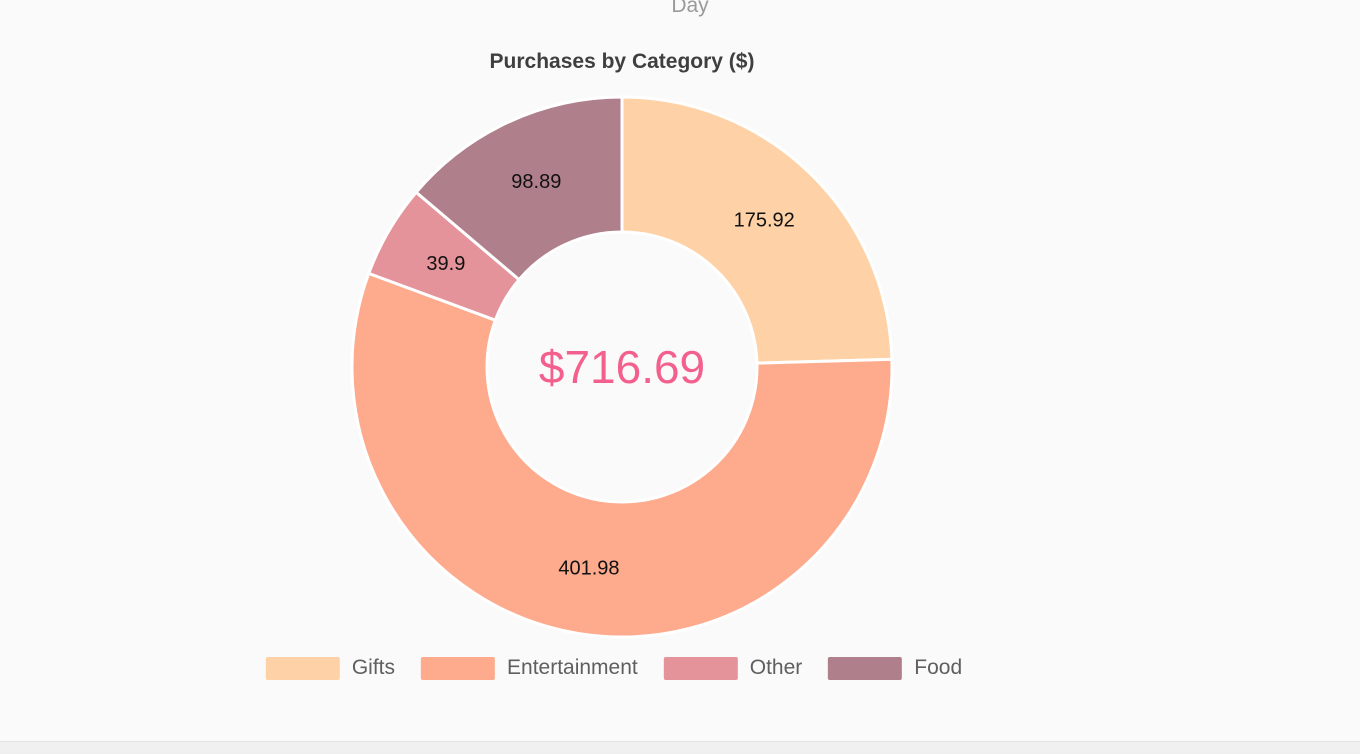 The image size is (1360, 754). Describe the element at coordinates (938, 667) in the screenshot. I see `legend-label: Food` at that location.